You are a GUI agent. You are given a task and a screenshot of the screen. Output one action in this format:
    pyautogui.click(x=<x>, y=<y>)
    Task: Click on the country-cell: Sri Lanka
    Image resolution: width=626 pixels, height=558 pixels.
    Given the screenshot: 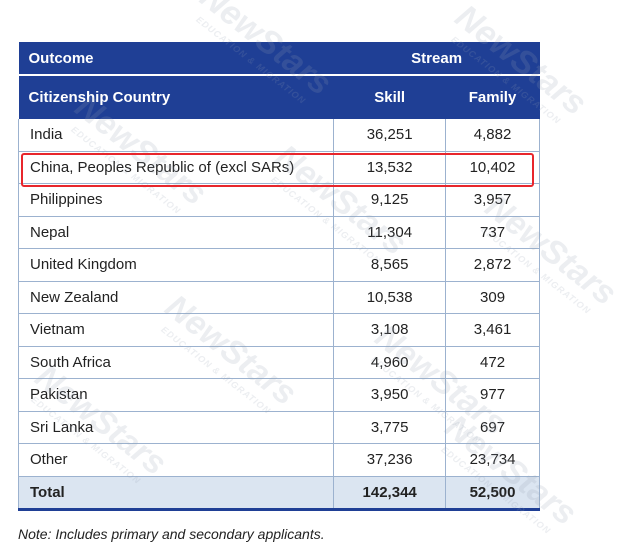 What is the action you would take?
    pyautogui.click(x=176, y=427)
    